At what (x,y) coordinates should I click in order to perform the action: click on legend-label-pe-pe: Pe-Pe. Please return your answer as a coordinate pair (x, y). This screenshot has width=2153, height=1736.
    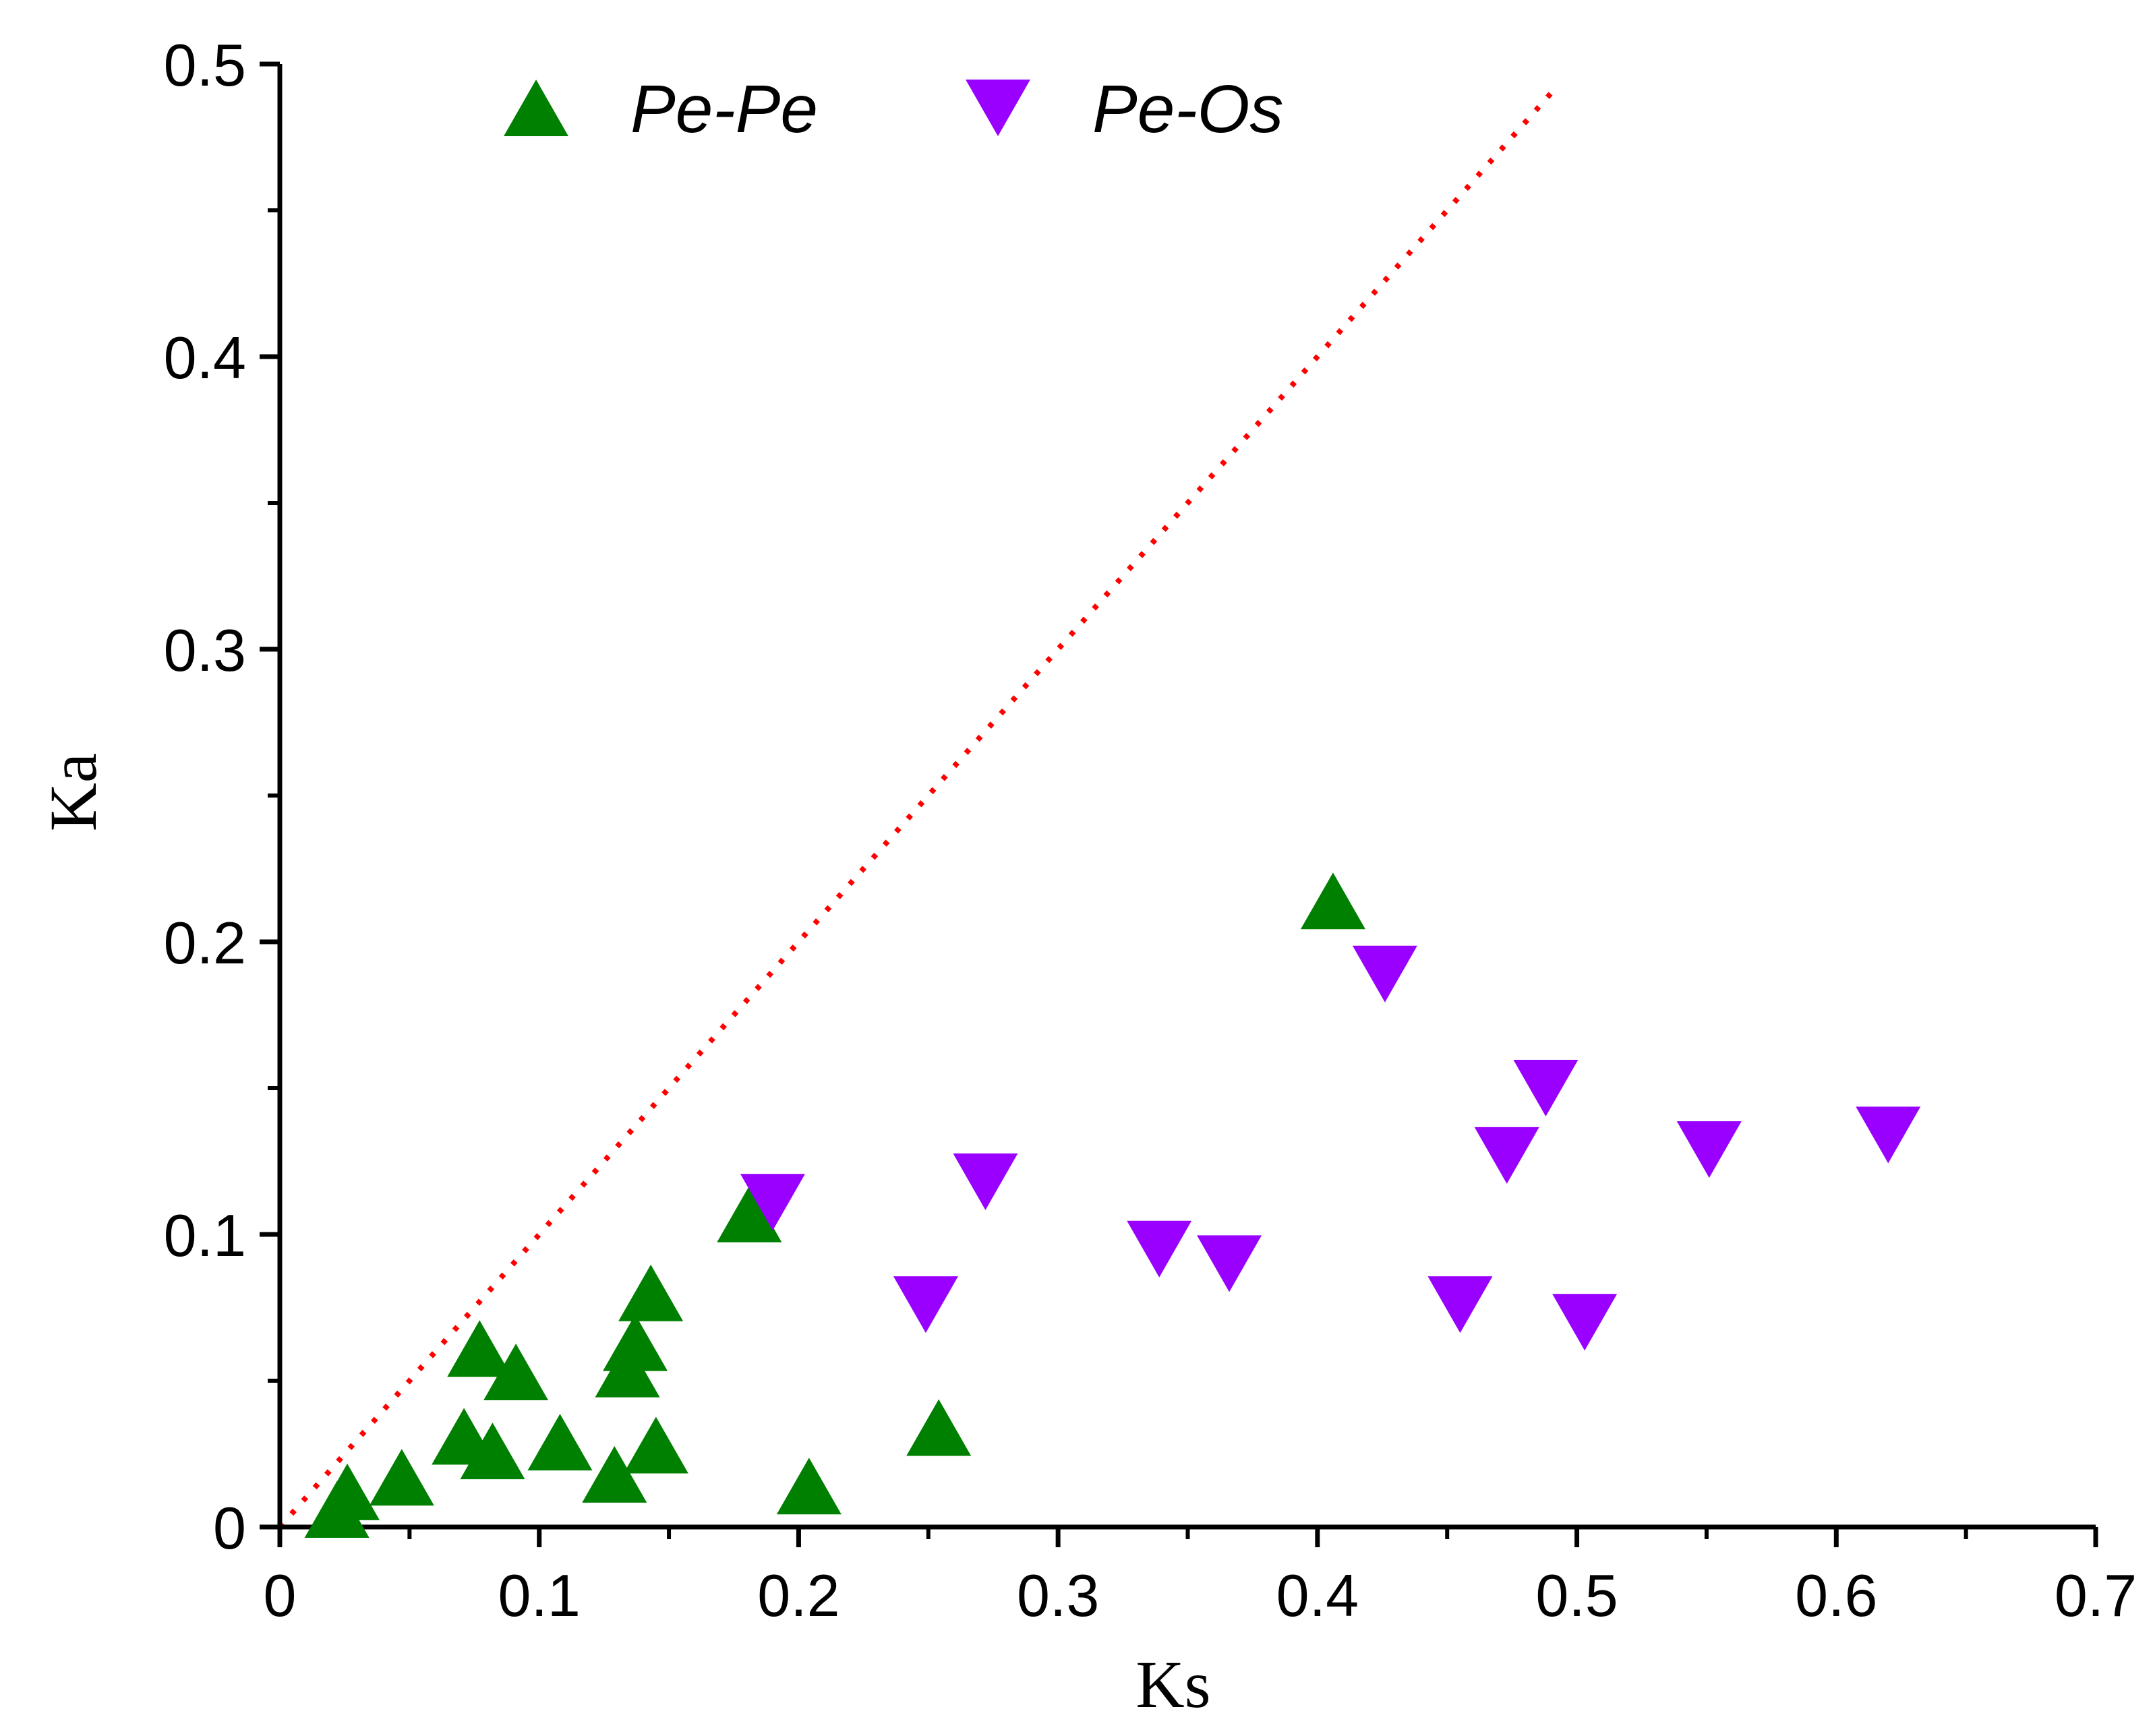
    Looking at the image, I should click on (724, 109).